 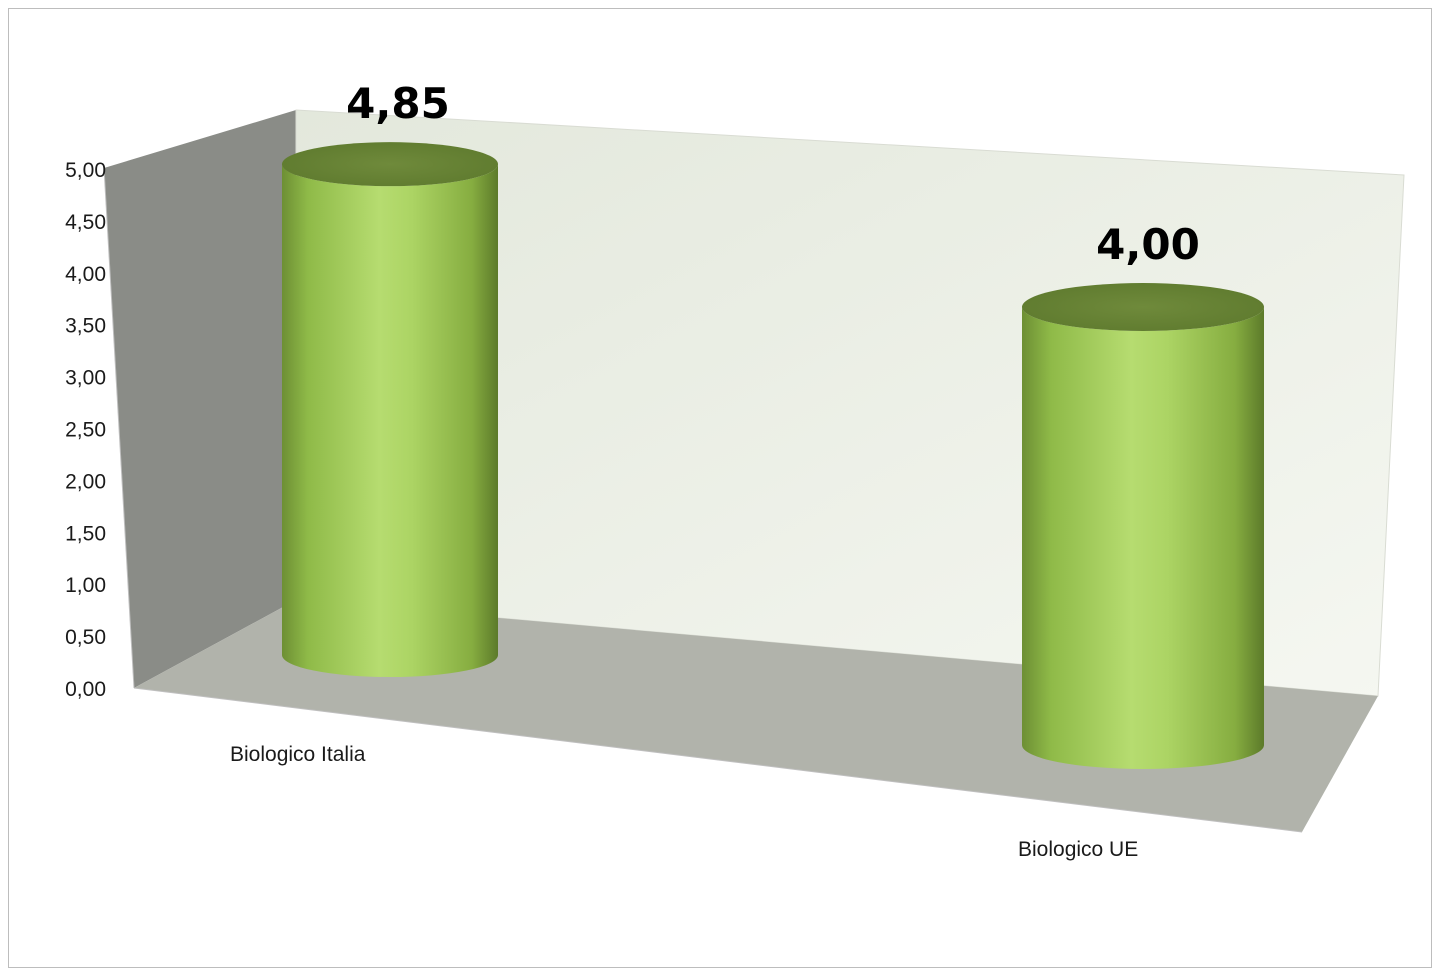 I want to click on y-tick-label: 2,00, so click(x=85, y=481).